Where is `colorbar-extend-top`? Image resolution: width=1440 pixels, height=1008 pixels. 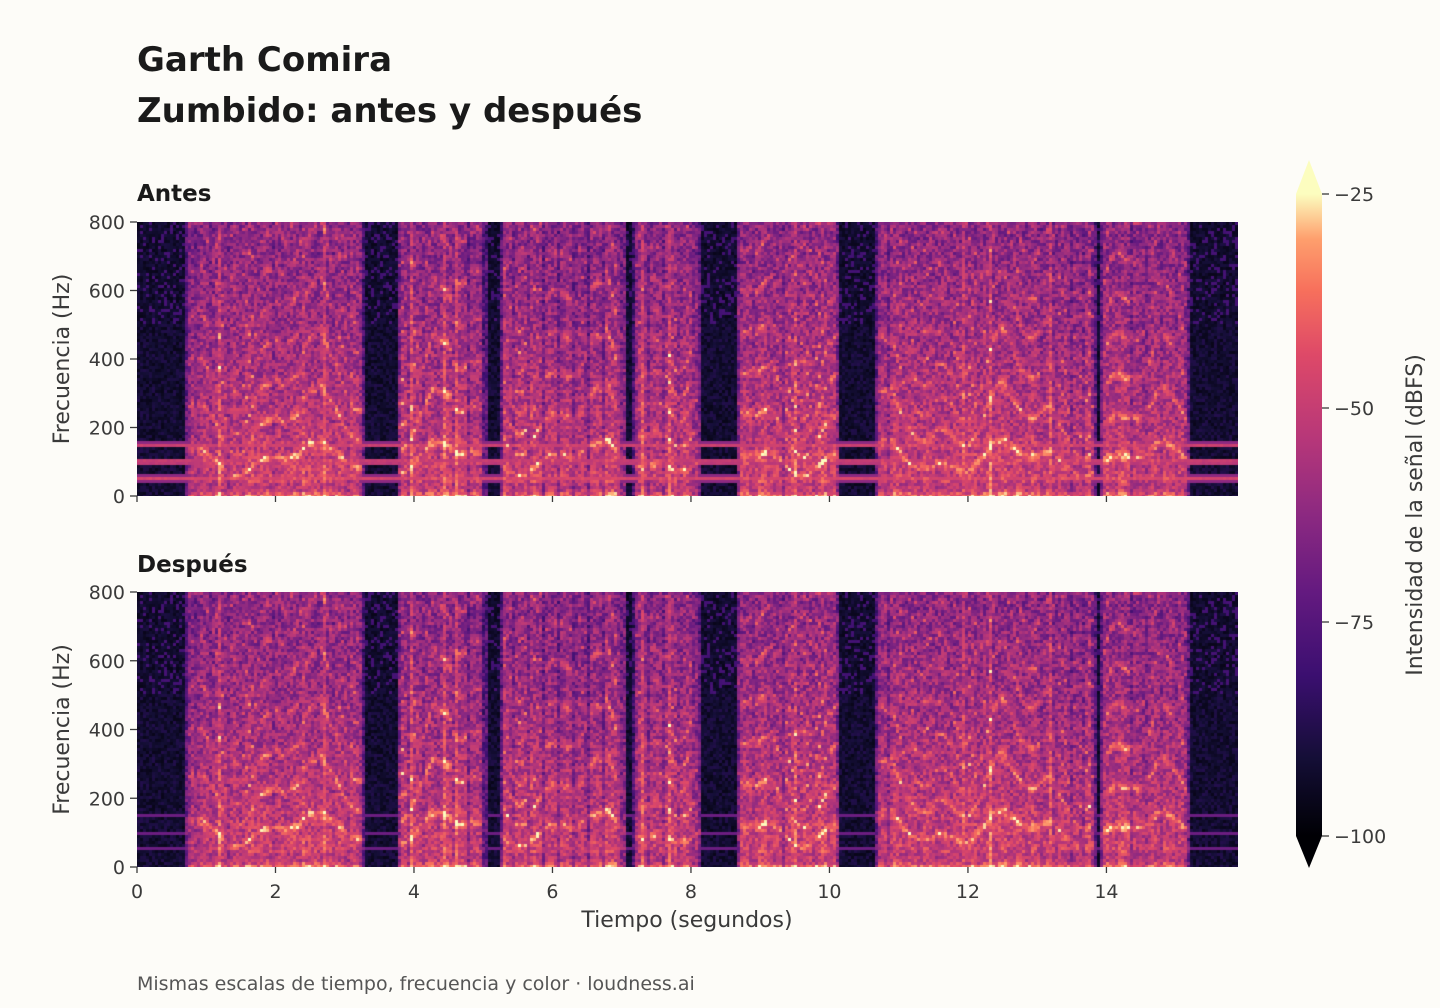 colorbar-extend-top is located at coordinates (1309, 177).